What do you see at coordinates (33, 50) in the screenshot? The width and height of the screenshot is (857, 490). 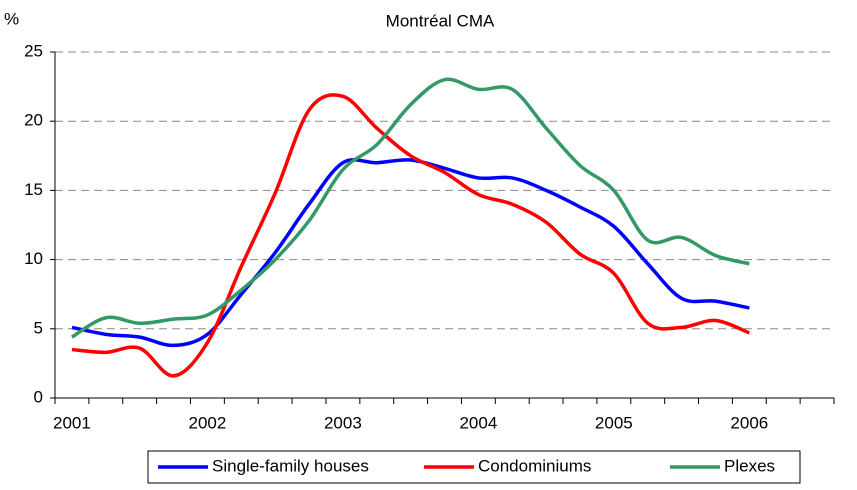 I see `y-tick-label: 25` at bounding box center [33, 50].